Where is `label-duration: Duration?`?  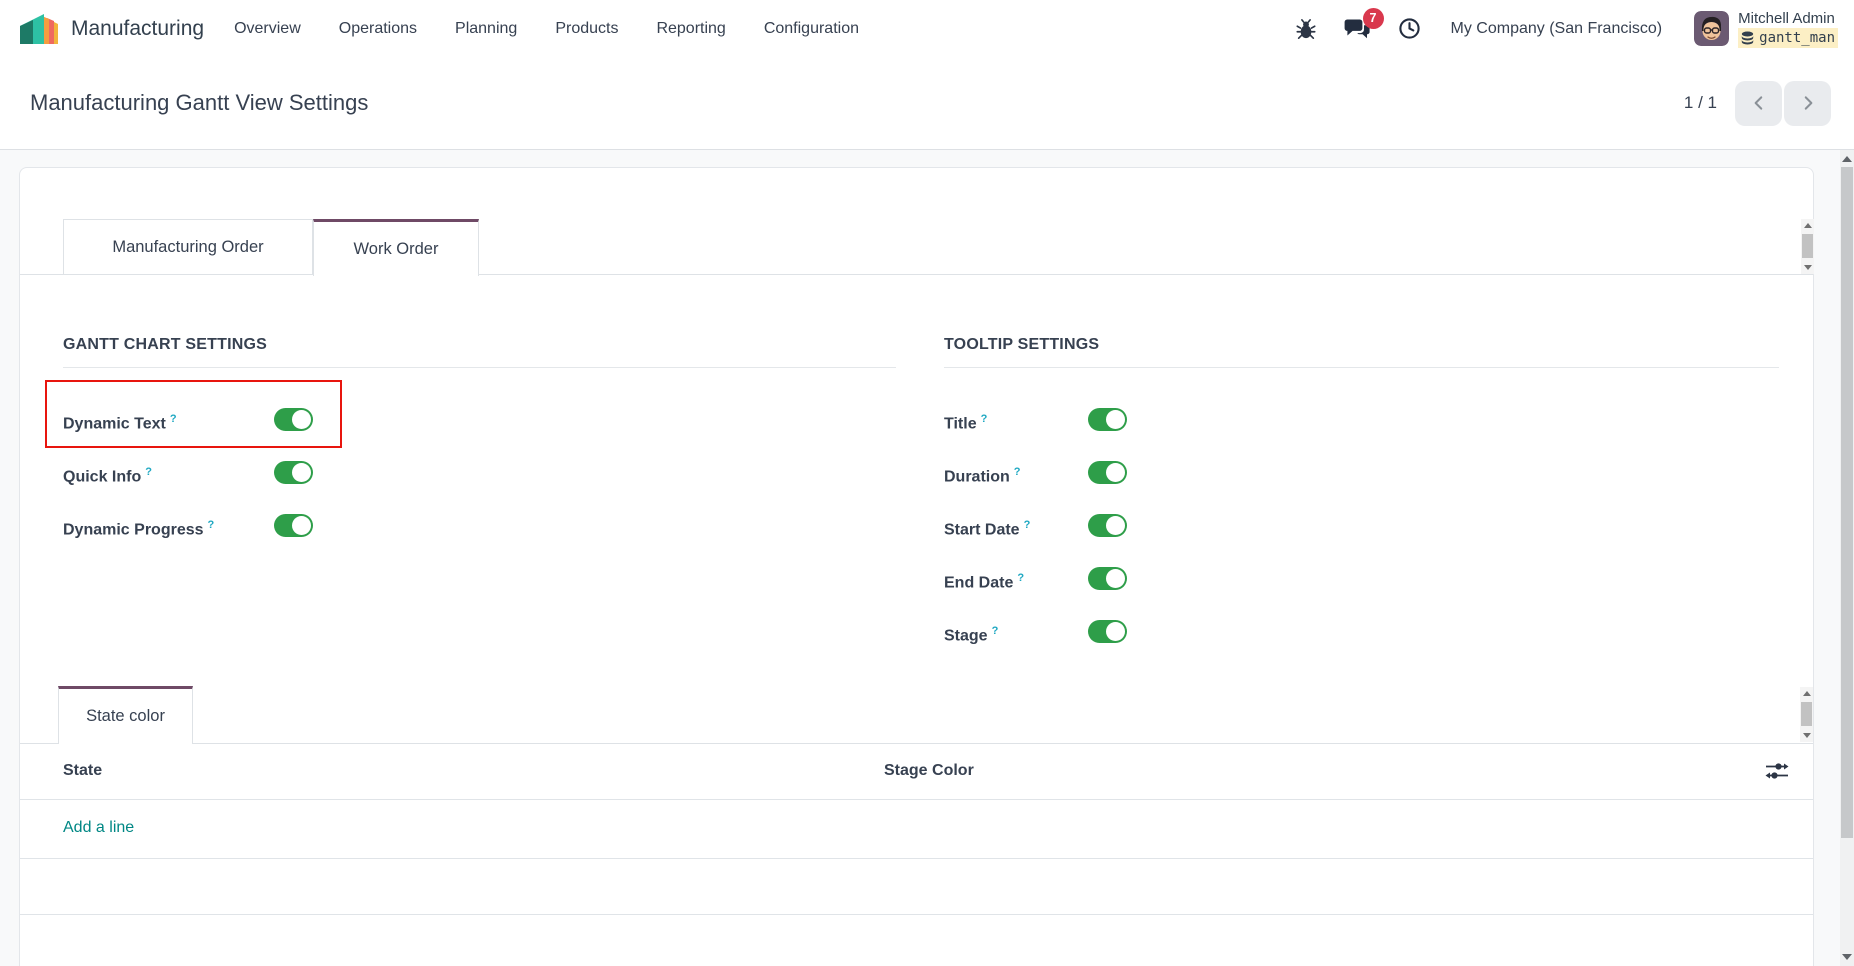
label-duration: Duration? is located at coordinates (982, 476).